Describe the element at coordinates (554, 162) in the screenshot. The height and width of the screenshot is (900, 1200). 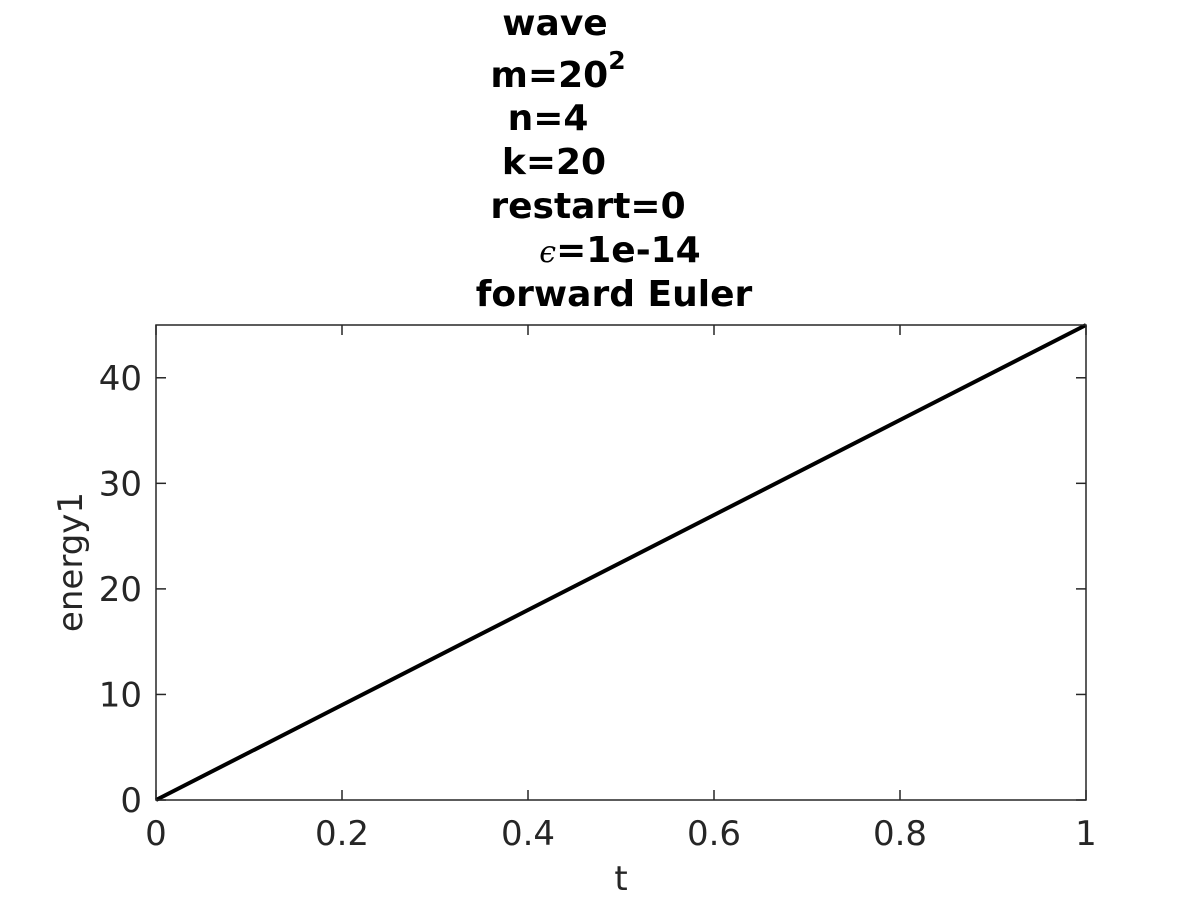
I see `title-line-4: k=20` at that location.